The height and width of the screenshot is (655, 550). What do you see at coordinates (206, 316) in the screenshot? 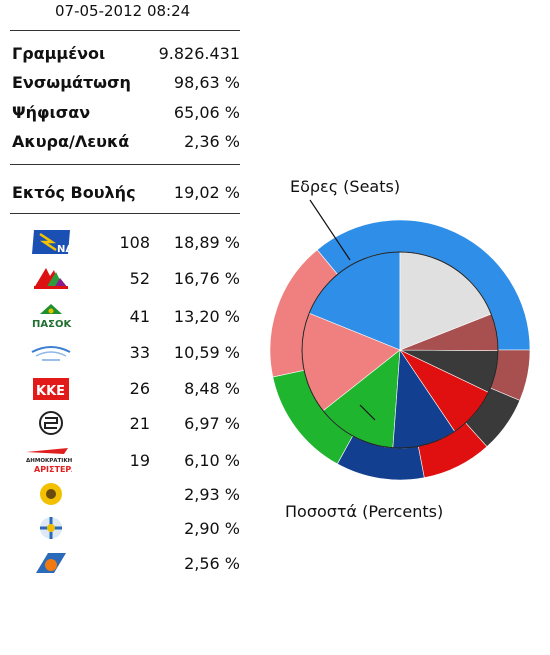
I see `percent-pasok: 13,20 %` at bounding box center [206, 316].